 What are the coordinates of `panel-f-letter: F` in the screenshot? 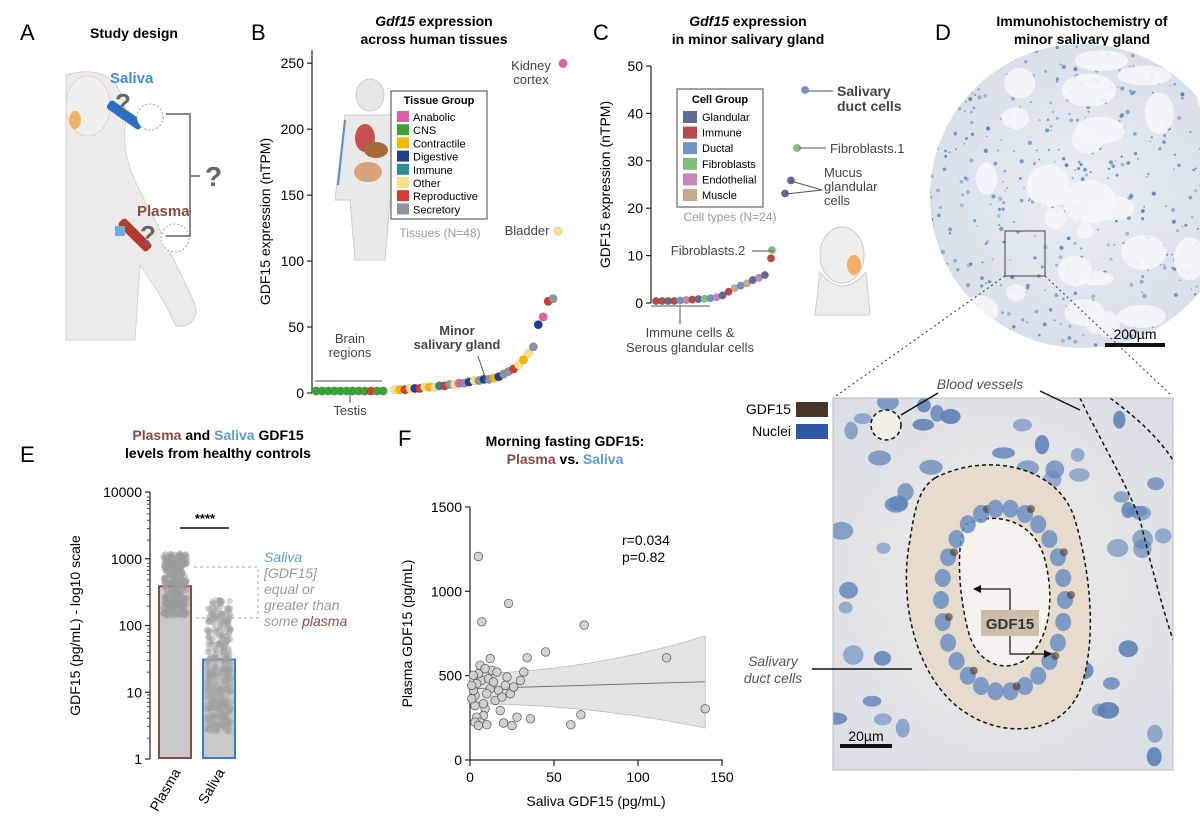 It's located at (404, 438).